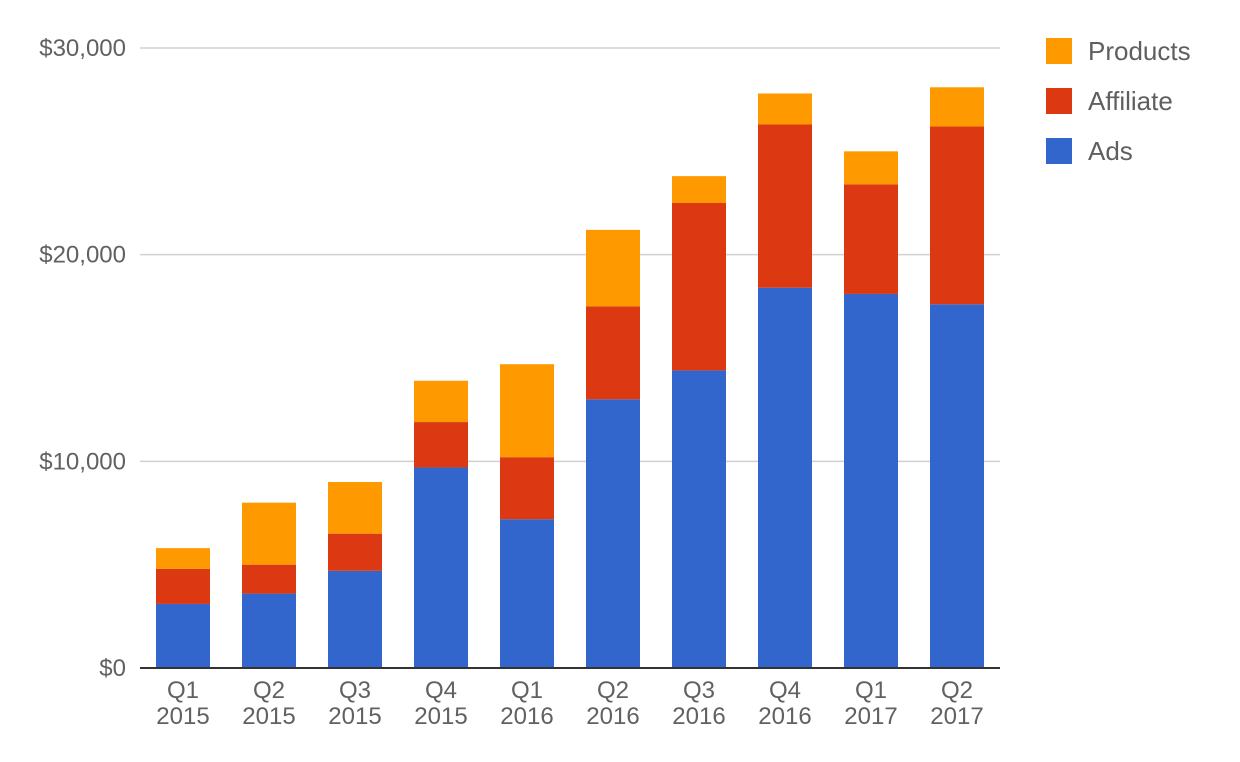 The height and width of the screenshot is (762, 1240). What do you see at coordinates (1139, 51) in the screenshot?
I see `legend-label-products: Products` at bounding box center [1139, 51].